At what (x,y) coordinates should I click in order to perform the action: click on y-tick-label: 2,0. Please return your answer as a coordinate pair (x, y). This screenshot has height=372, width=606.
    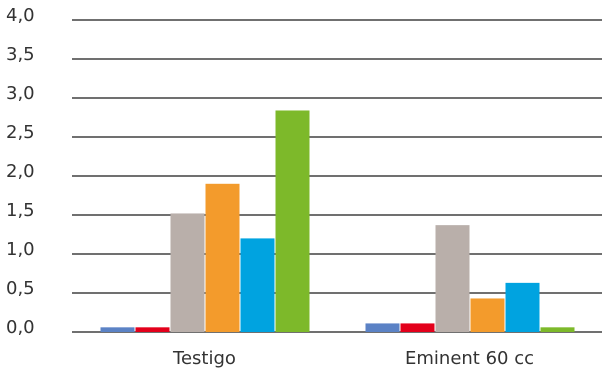
    Looking at the image, I should click on (20, 171).